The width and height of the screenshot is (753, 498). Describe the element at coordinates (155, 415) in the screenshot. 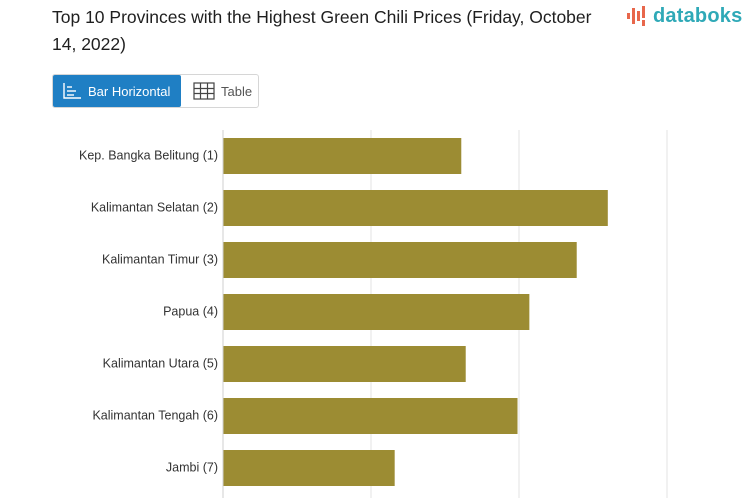

I see `category-label: Kalimantan Tengah (6)` at that location.